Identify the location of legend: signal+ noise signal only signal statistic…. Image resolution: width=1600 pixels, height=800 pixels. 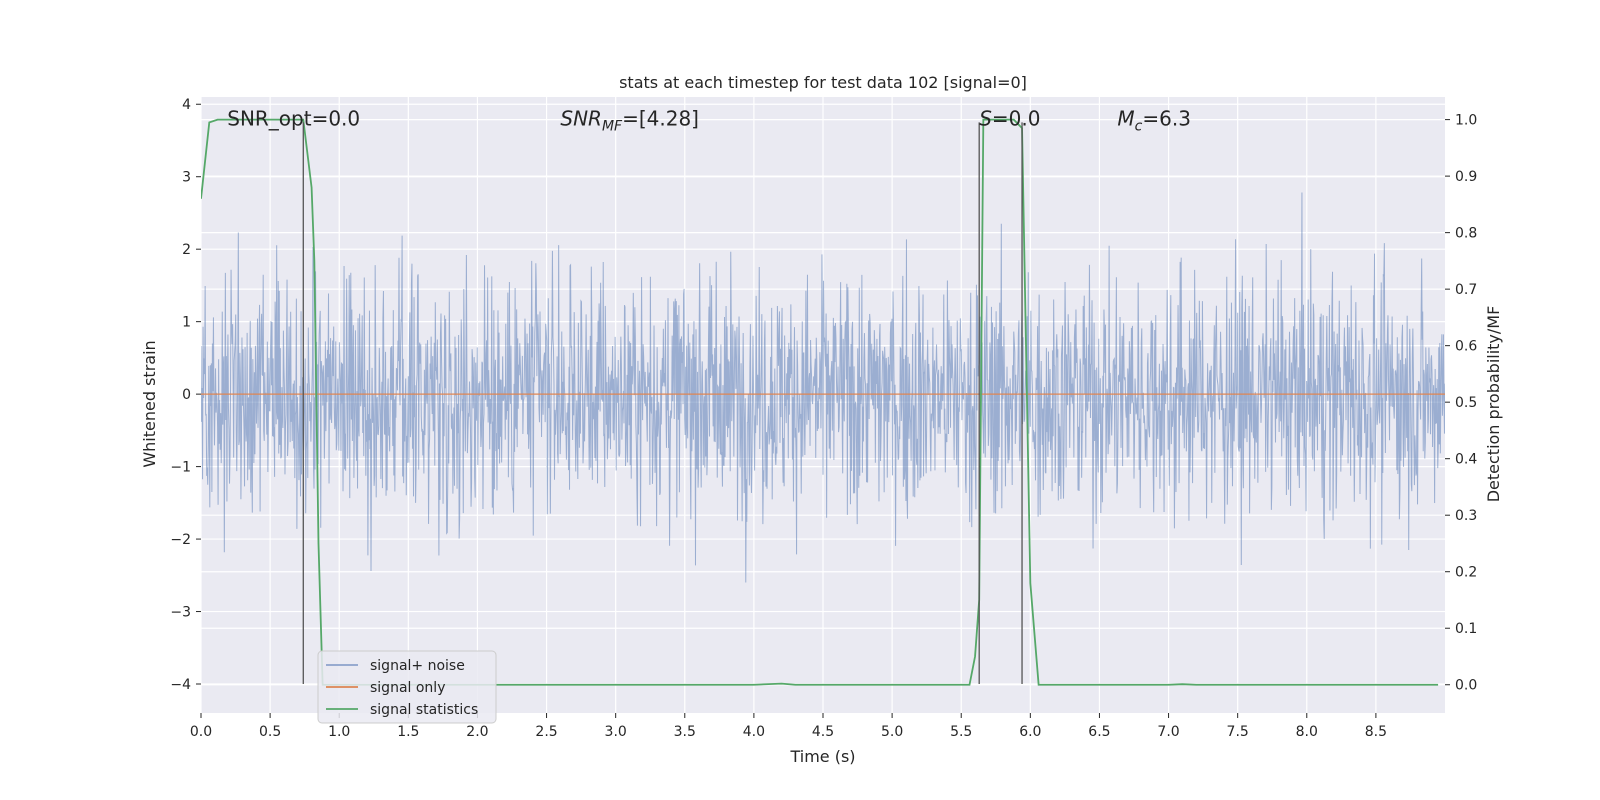
(407, 687).